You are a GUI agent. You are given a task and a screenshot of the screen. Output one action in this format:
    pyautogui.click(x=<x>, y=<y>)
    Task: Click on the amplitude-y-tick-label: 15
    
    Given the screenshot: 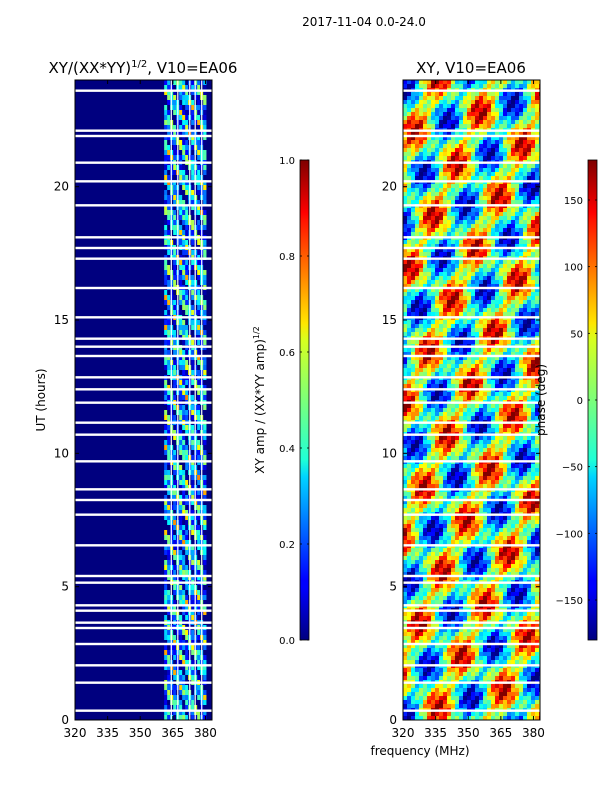 What is the action you would take?
    pyautogui.click(x=61, y=320)
    